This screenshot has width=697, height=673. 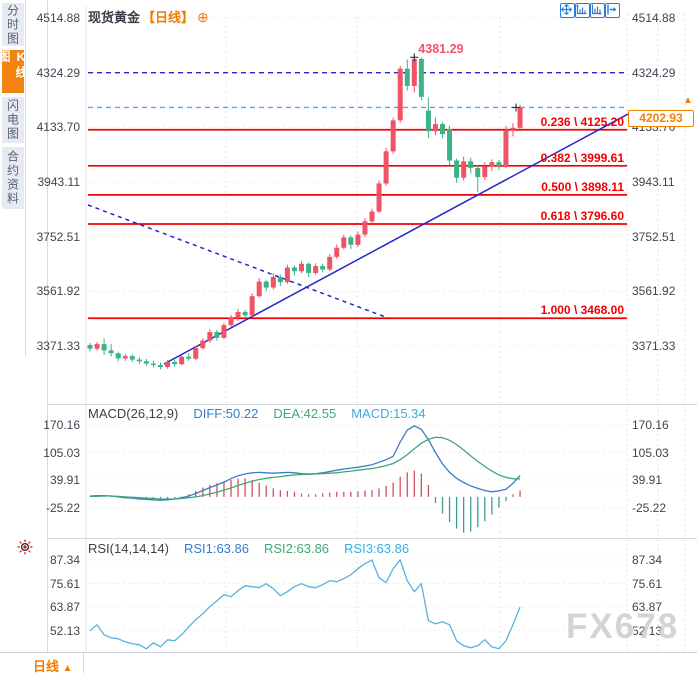 I want to click on rsi-tick-left: 87.34, so click(x=64, y=560).